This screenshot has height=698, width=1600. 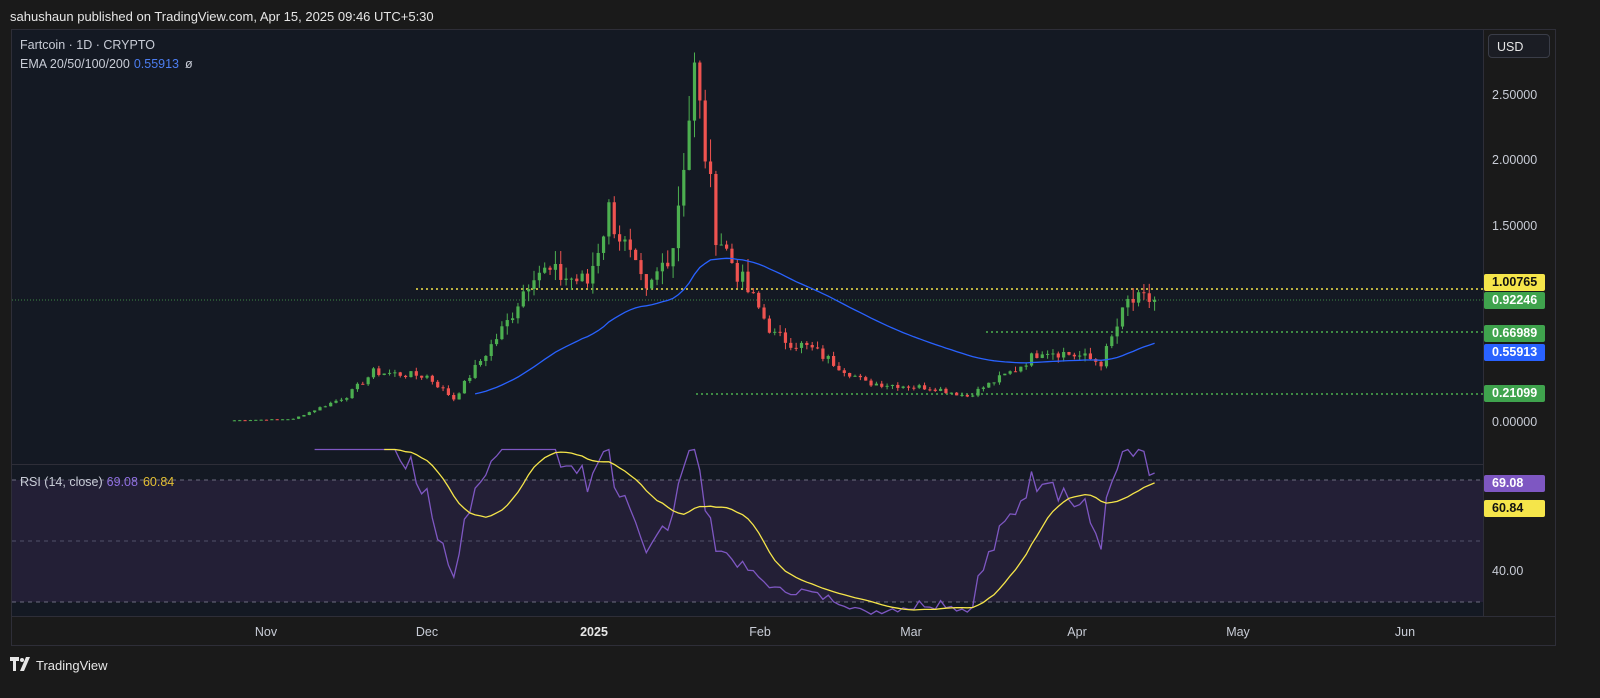 I want to click on currency-button: USD, so click(x=1519, y=46).